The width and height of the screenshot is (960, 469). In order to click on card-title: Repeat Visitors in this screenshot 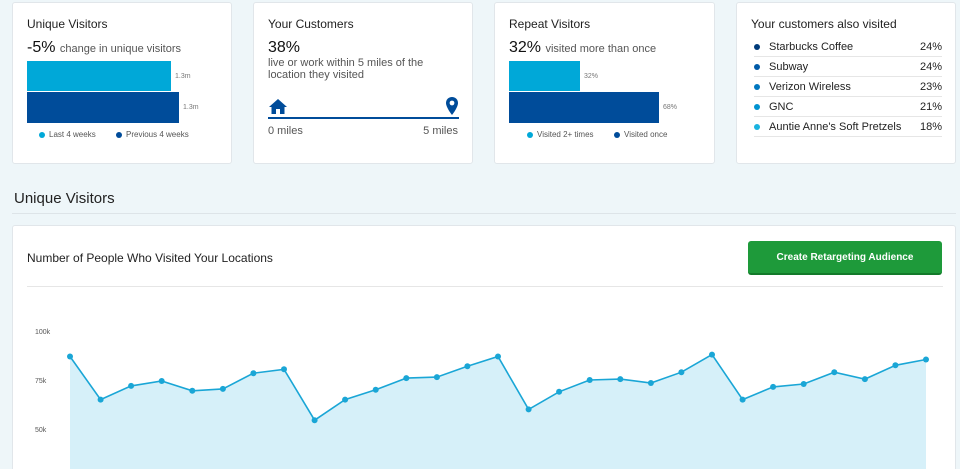, I will do `click(550, 24)`.